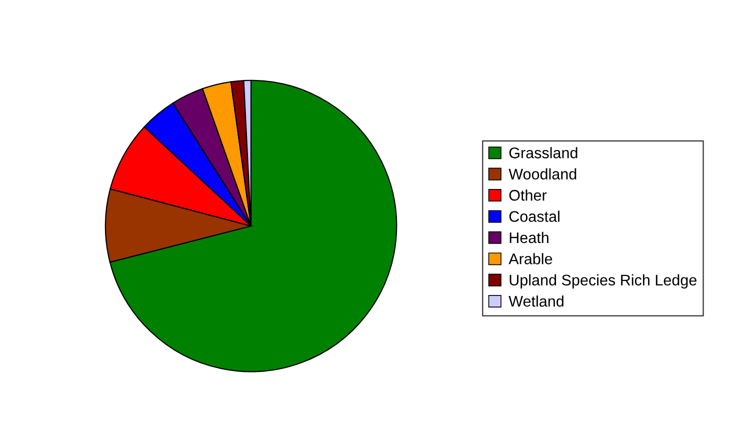  Describe the element at coordinates (542, 174) in the screenshot. I see `legend-label: Woodland` at that location.